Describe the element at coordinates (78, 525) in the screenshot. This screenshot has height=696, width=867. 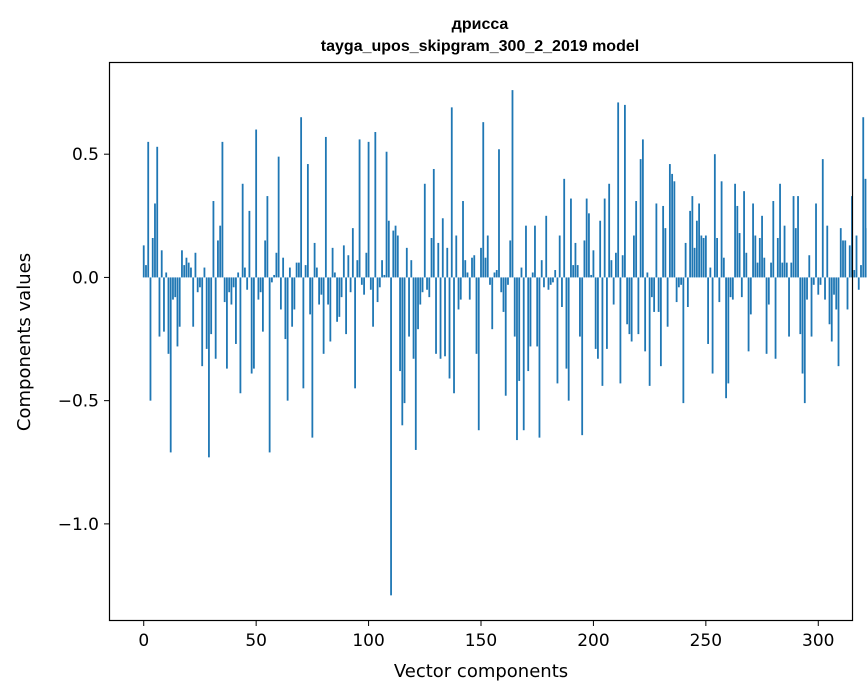
I see `y-tick-label: −1.0` at that location.